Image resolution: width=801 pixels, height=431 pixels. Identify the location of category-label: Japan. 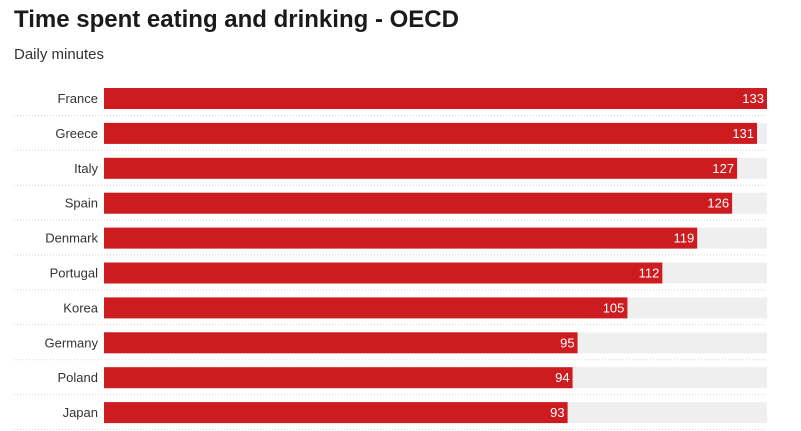
(80, 412).